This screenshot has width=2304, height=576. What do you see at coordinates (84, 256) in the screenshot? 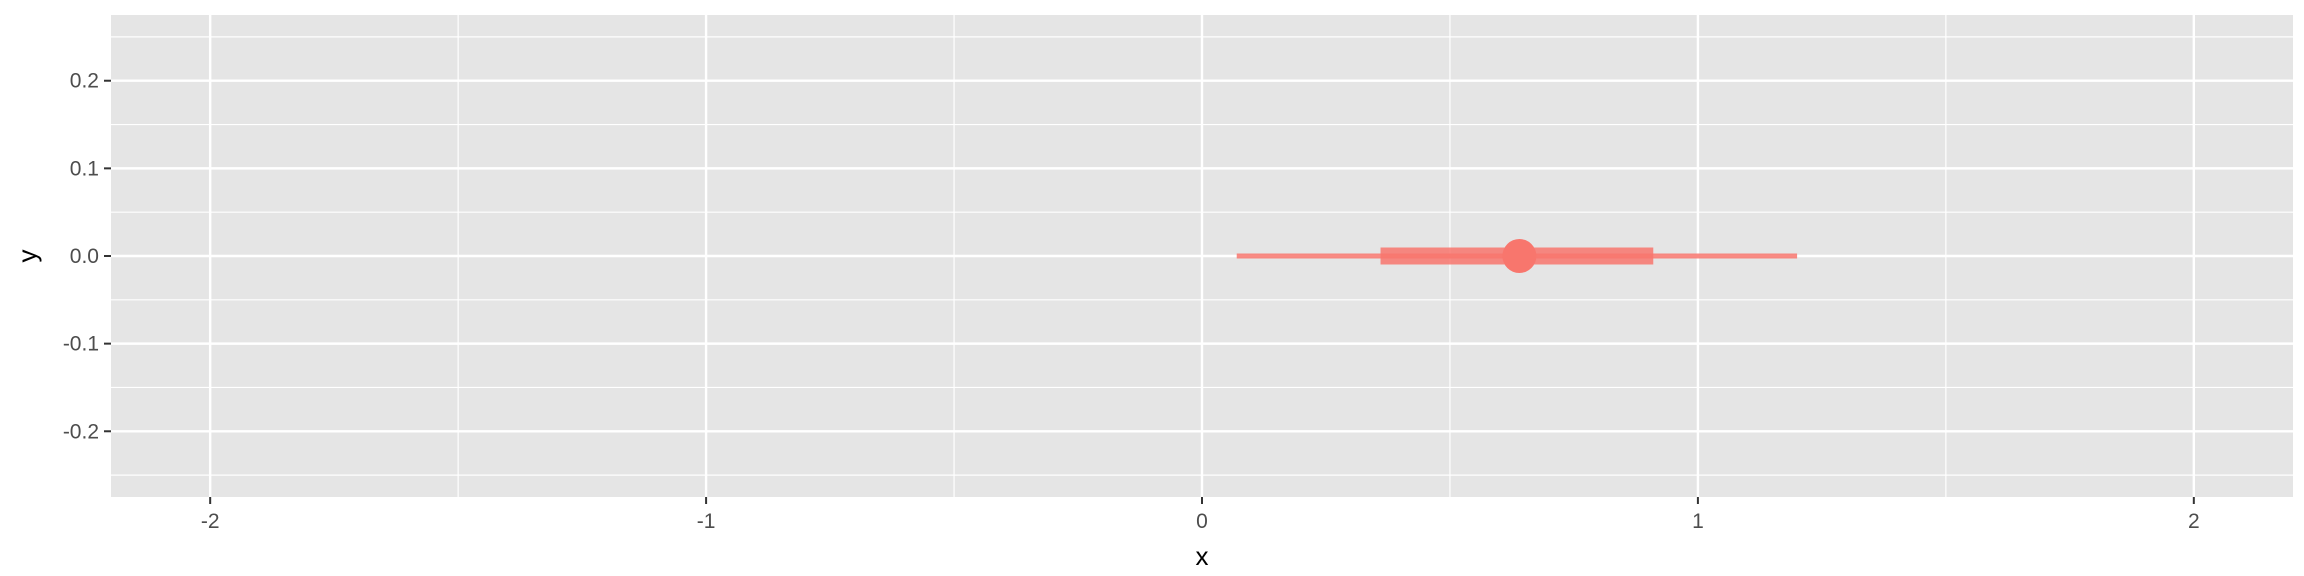
I see `y-tick-label: 0.0` at bounding box center [84, 256].